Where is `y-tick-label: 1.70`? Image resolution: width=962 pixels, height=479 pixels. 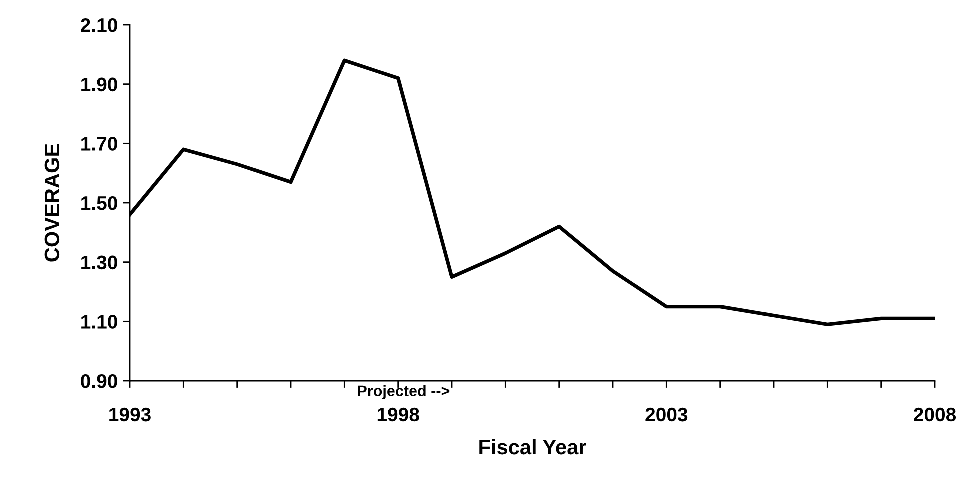
y-tick-label: 1.70 is located at coordinates (100, 144).